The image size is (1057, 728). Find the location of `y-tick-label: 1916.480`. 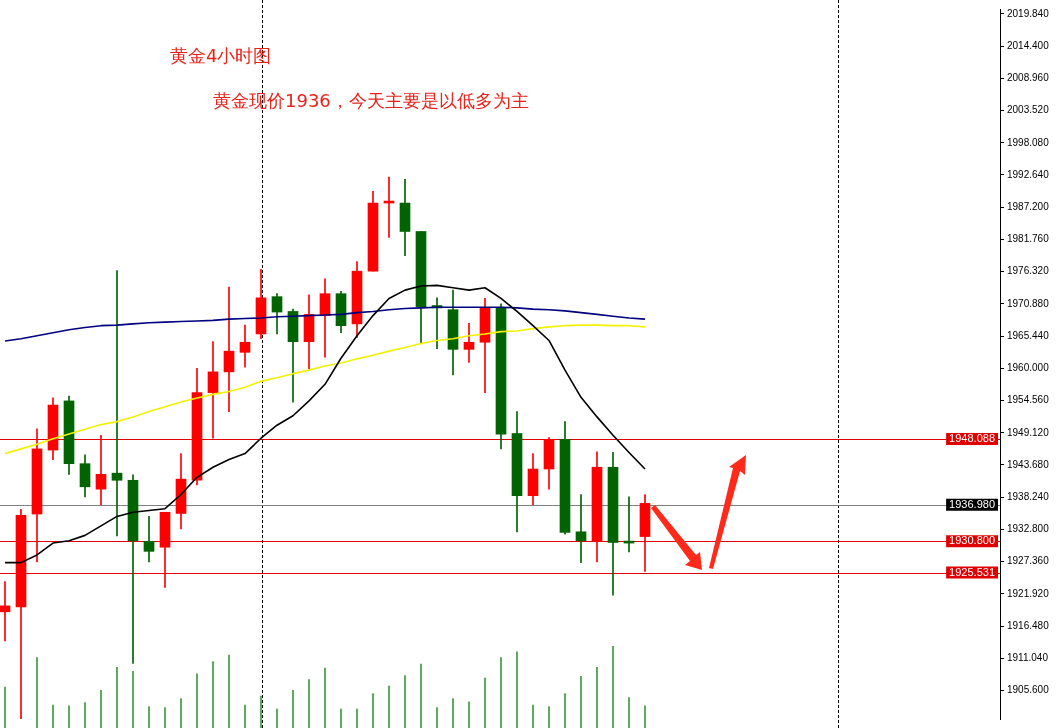

y-tick-label: 1916.480 is located at coordinates (1028, 625).